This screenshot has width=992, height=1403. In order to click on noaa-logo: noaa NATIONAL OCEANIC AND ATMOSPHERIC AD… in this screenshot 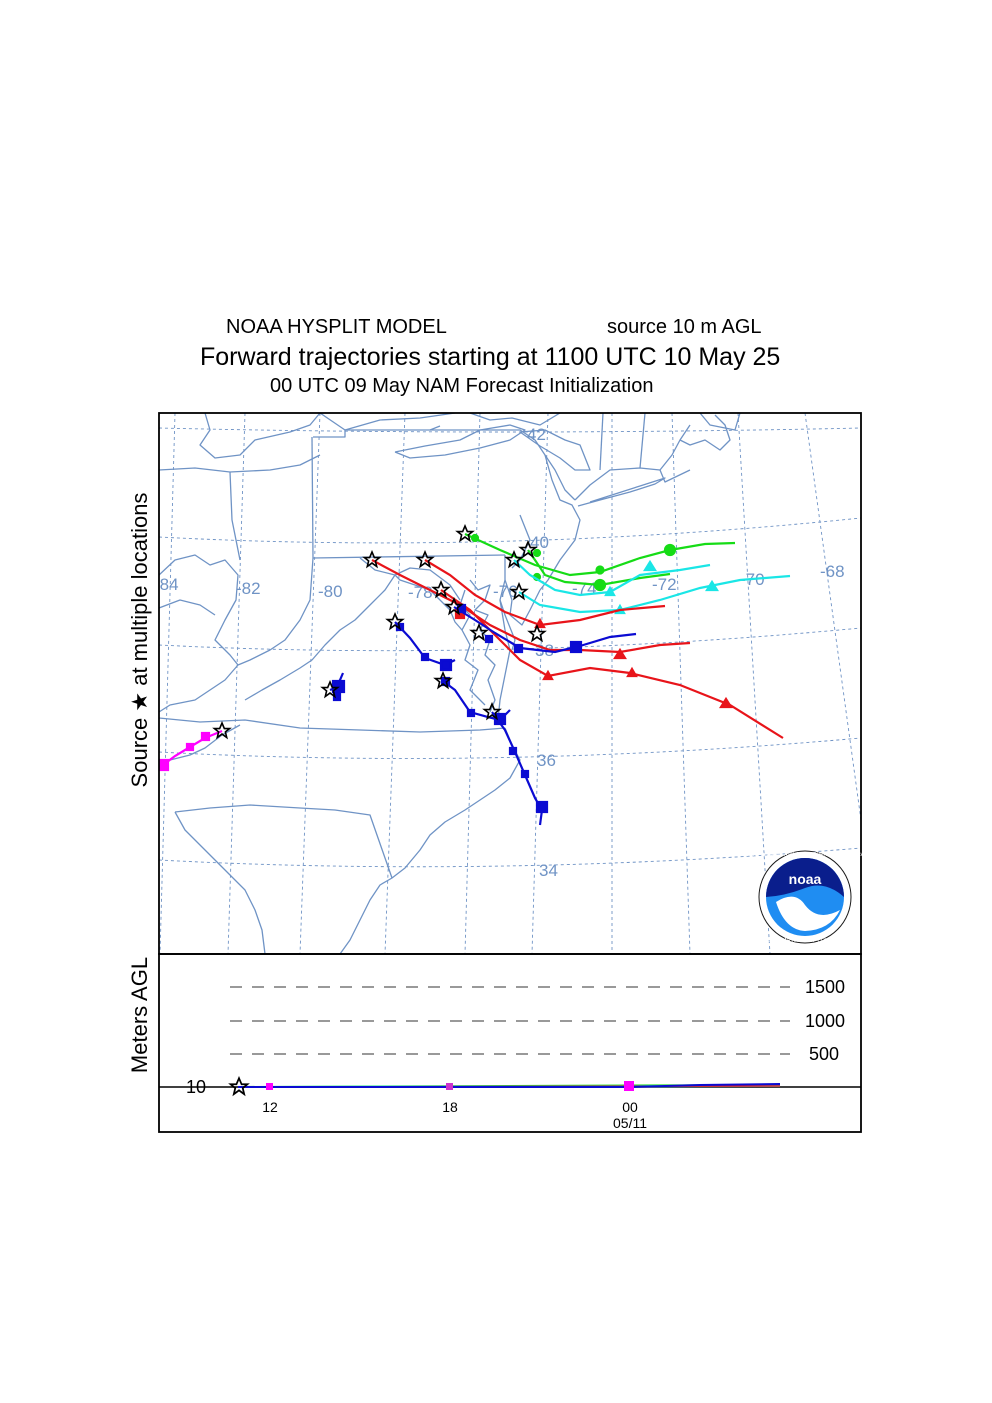, I will do `click(805, 897)`.